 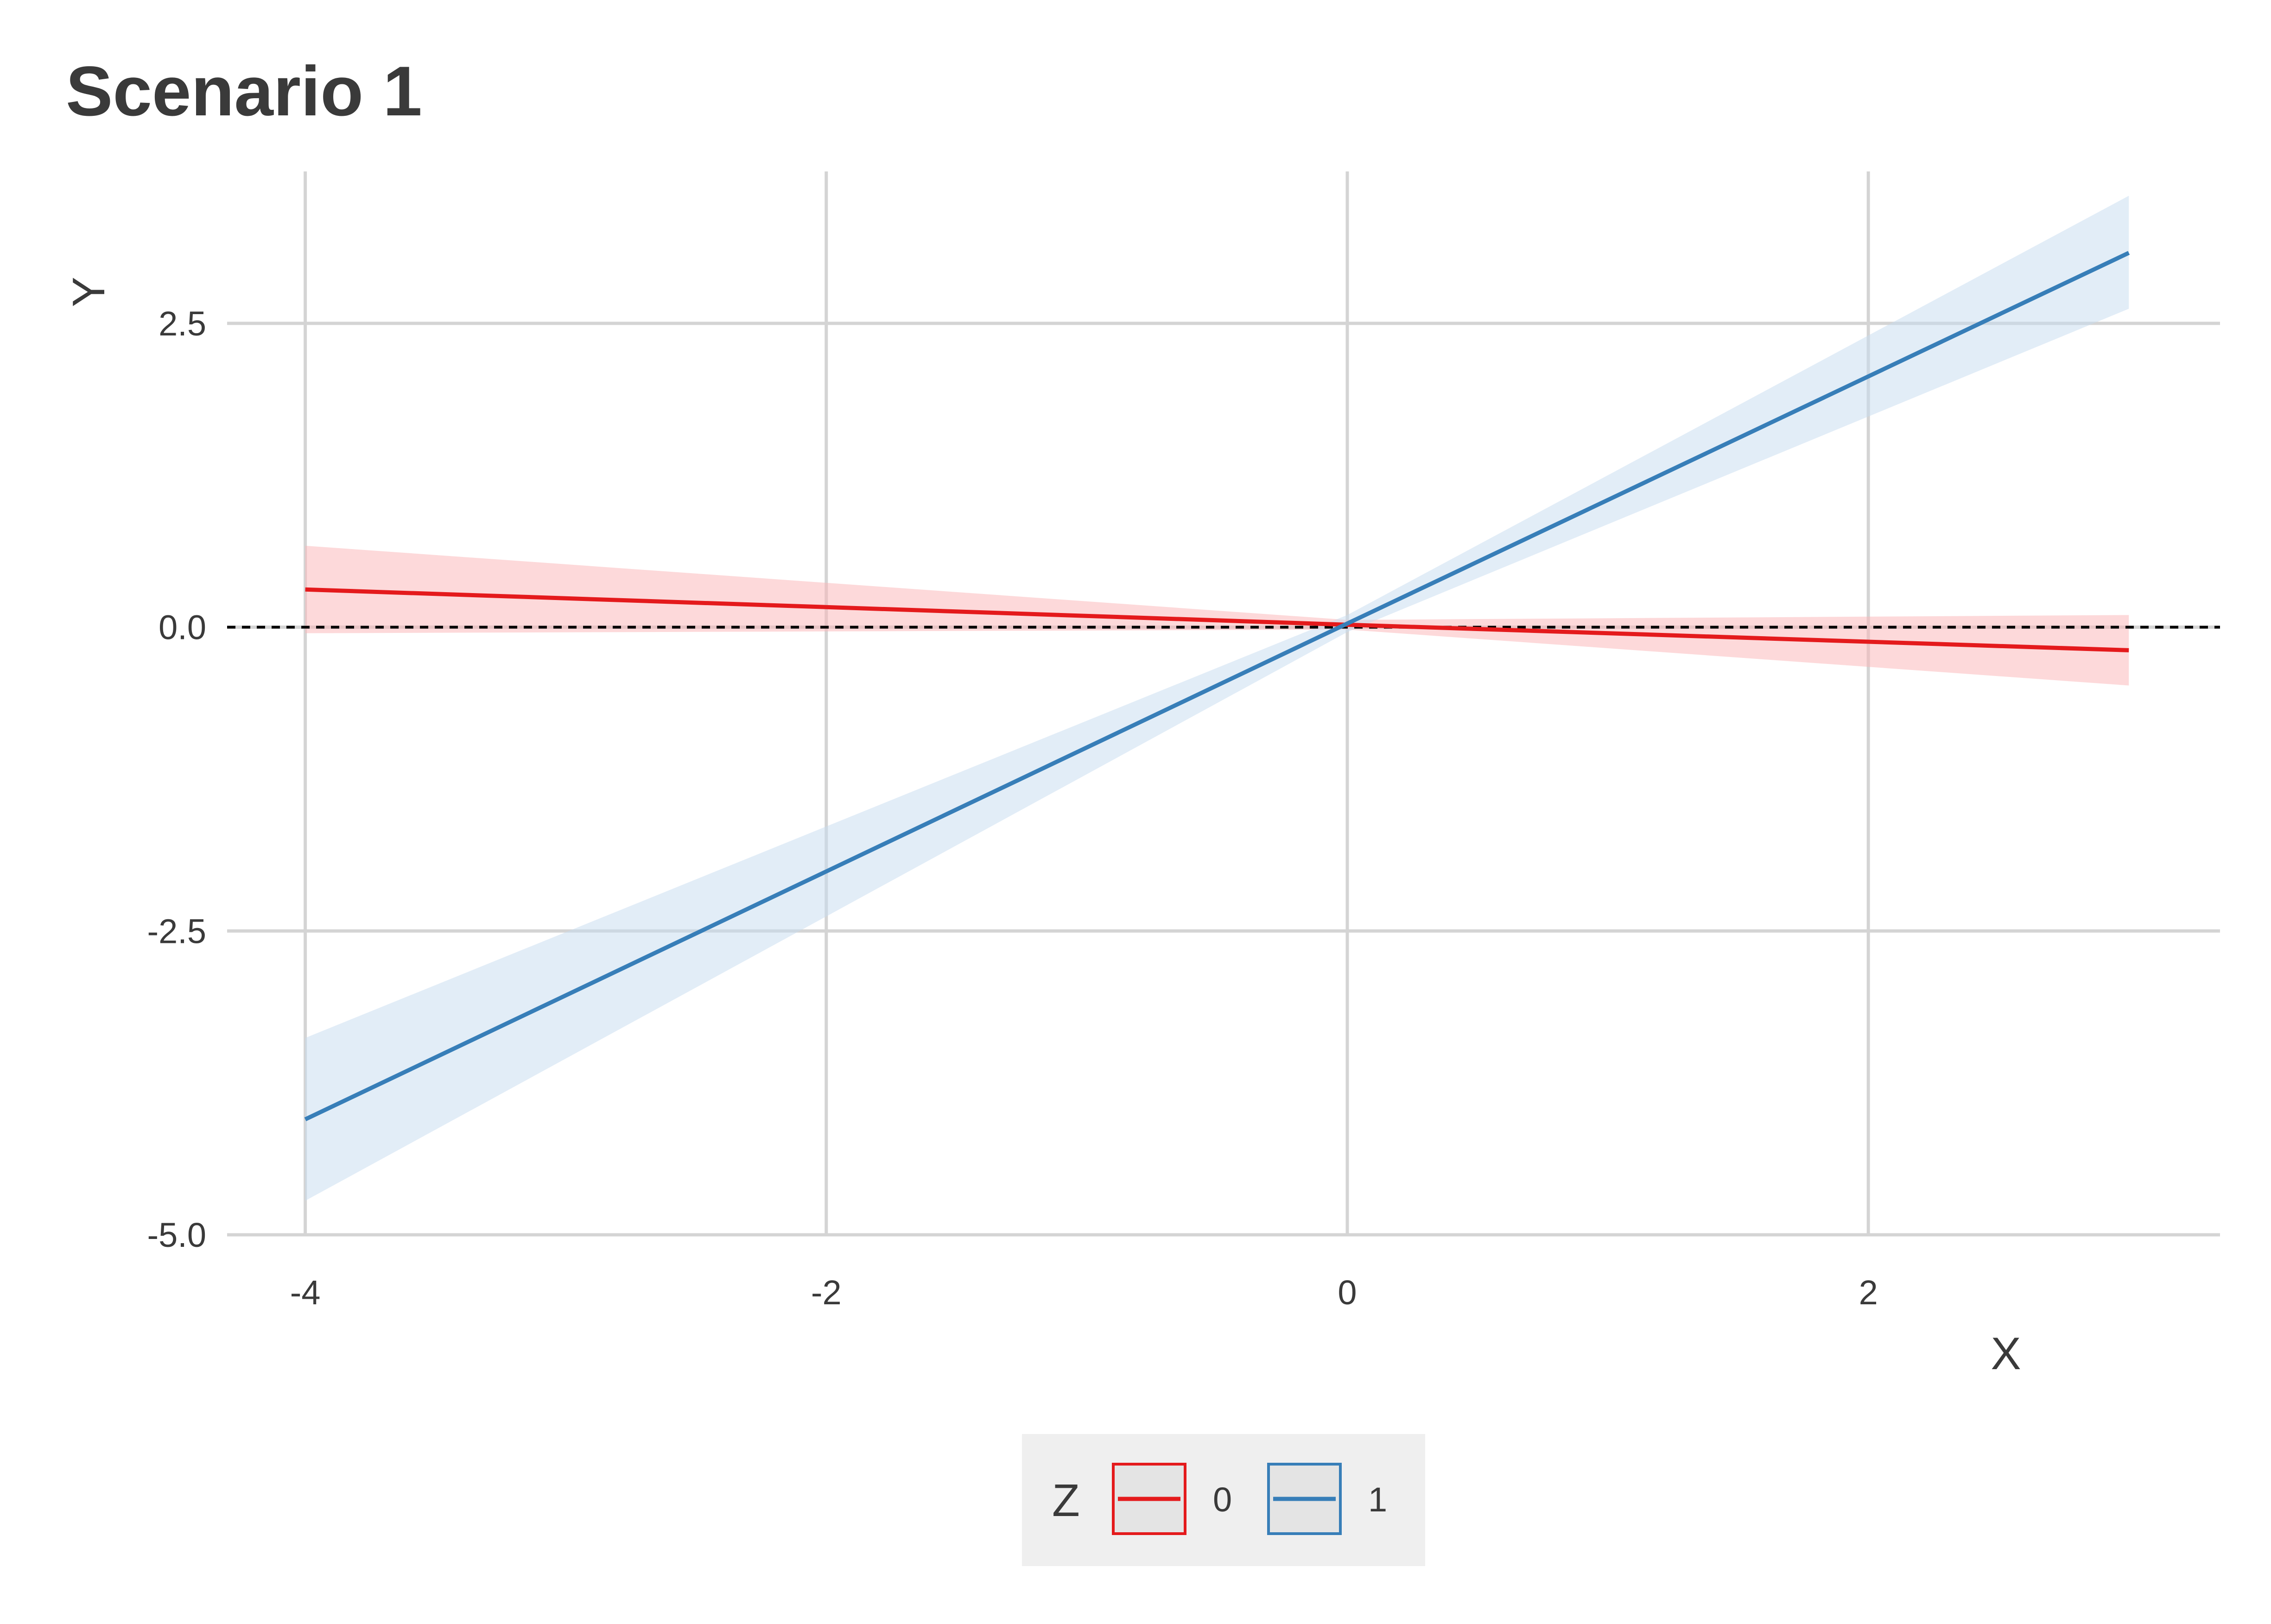 I want to click on x-axis-title: X, so click(x=2006, y=1353).